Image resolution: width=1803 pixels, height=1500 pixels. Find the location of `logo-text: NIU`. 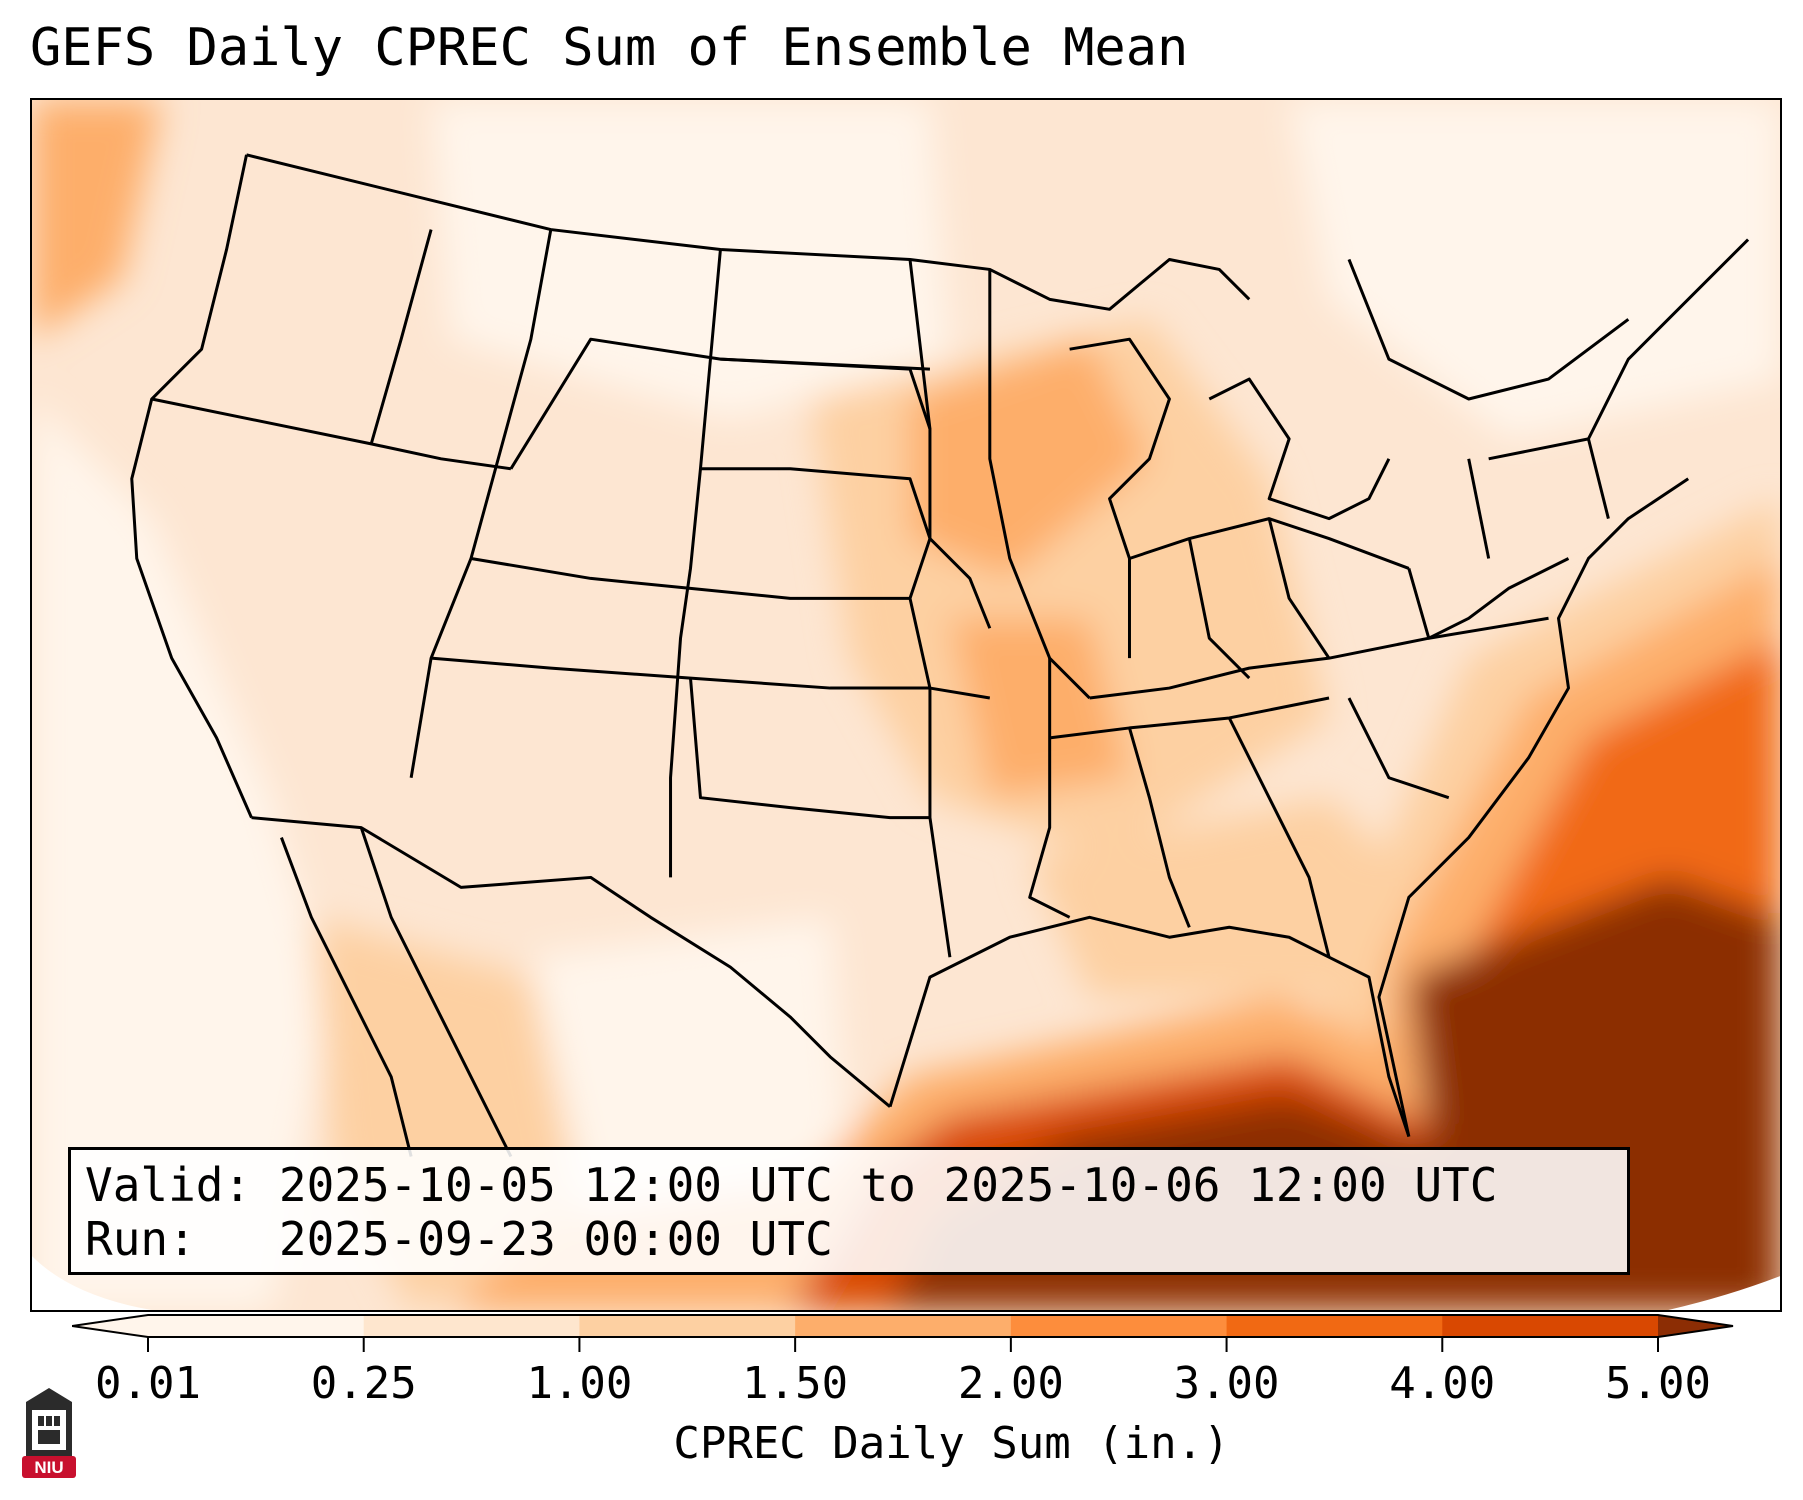

logo-text: NIU is located at coordinates (48, 1467).